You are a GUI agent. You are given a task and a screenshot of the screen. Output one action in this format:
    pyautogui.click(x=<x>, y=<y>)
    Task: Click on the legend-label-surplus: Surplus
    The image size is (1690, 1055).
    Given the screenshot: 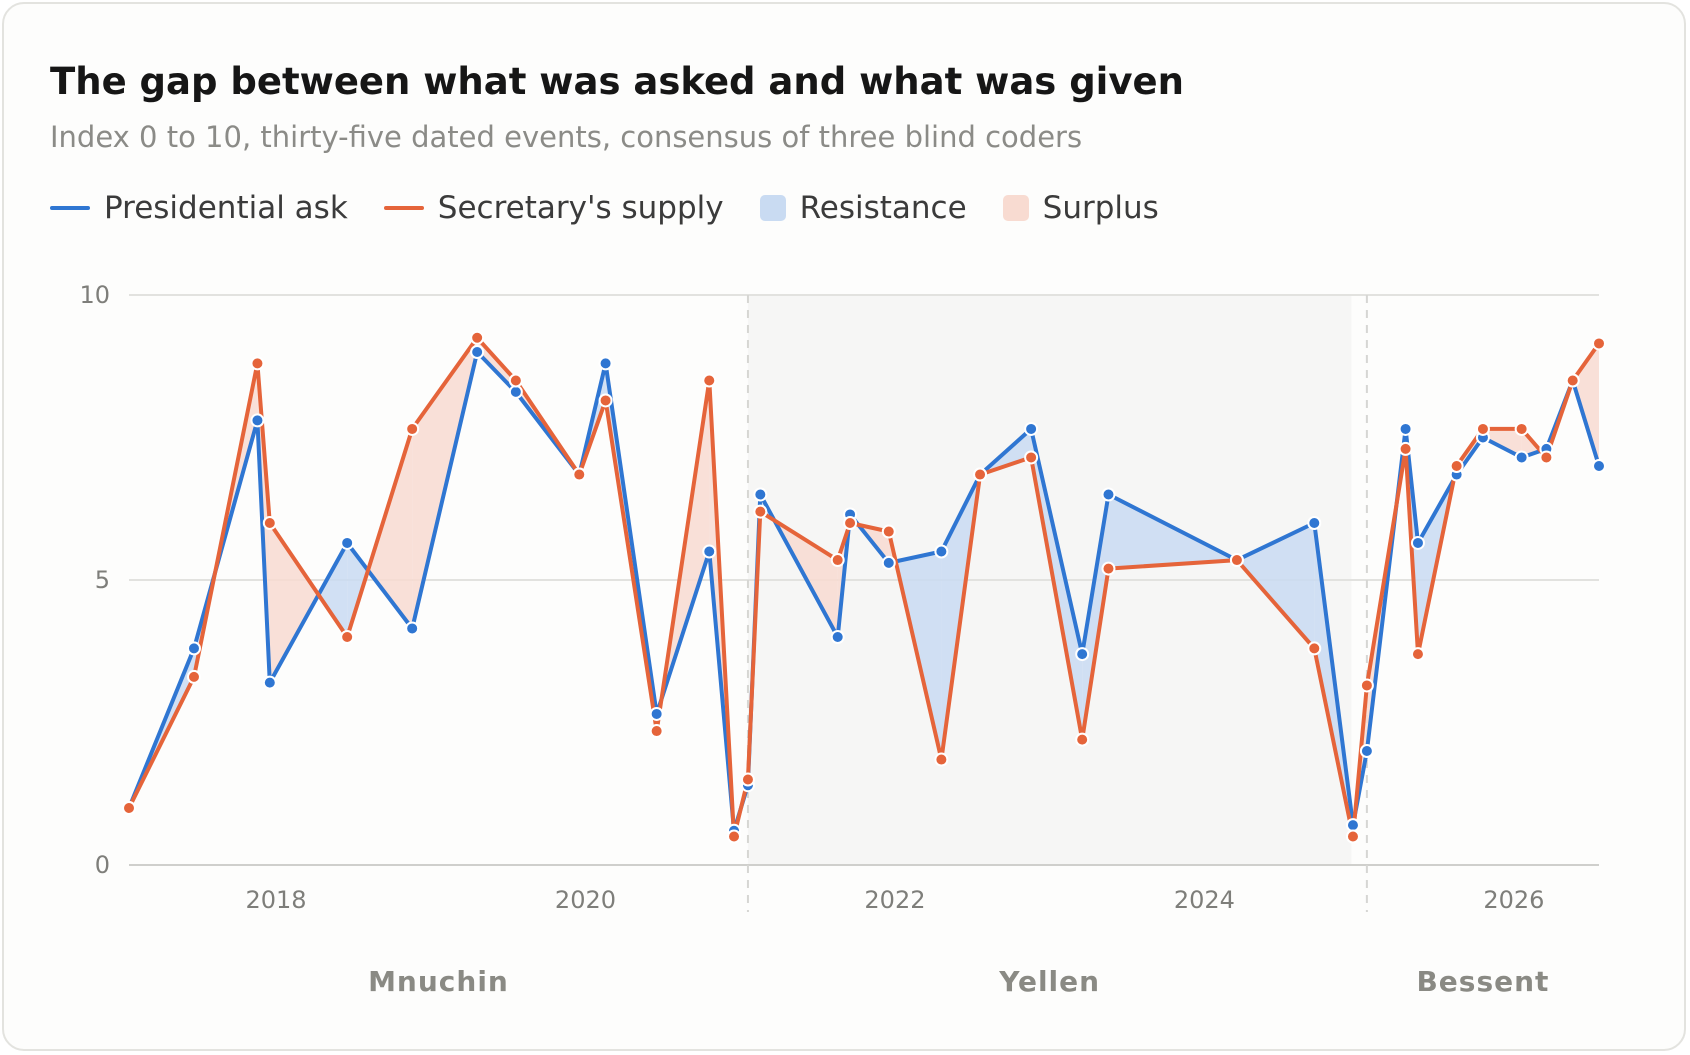 What is the action you would take?
    pyautogui.click(x=1100, y=208)
    